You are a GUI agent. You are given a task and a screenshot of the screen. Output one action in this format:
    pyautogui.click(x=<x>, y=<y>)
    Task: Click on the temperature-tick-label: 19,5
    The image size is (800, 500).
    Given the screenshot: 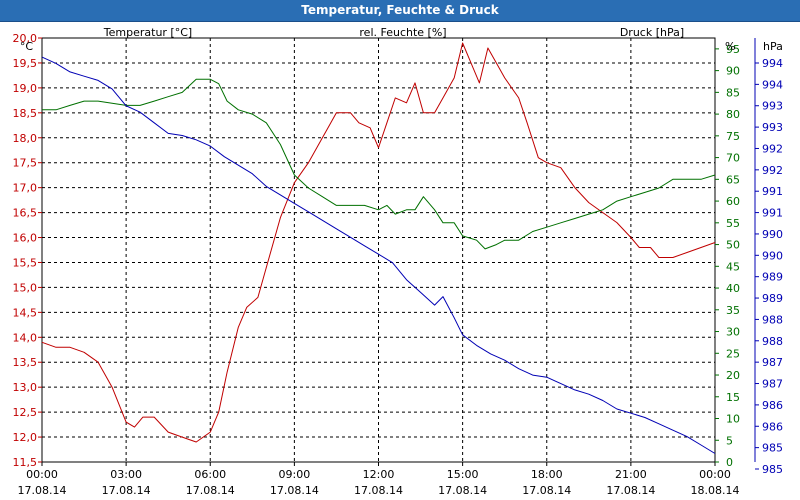 What is the action you would take?
    pyautogui.click(x=25, y=63)
    